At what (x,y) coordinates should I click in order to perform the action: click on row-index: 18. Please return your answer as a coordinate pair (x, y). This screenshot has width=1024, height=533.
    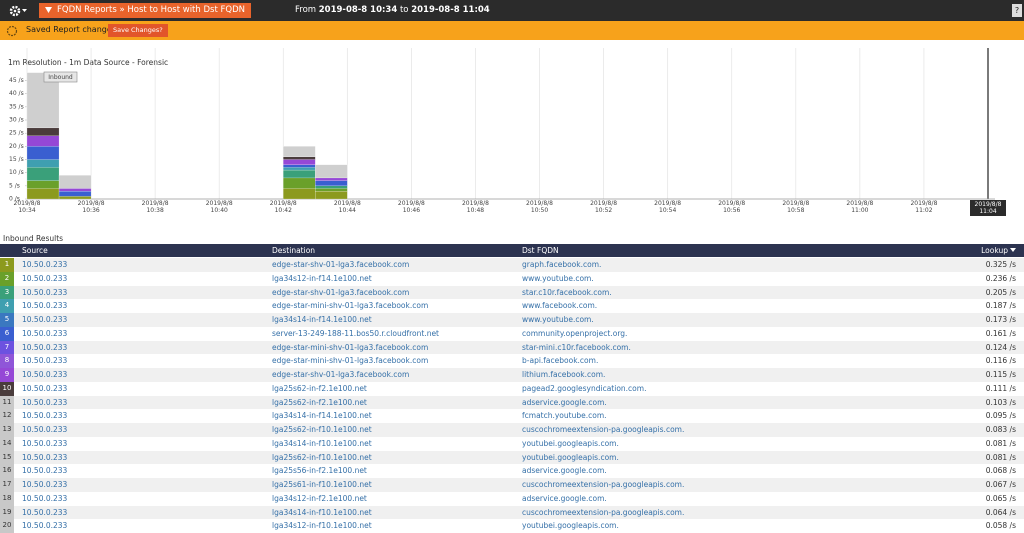
    Looking at the image, I should click on (7, 498).